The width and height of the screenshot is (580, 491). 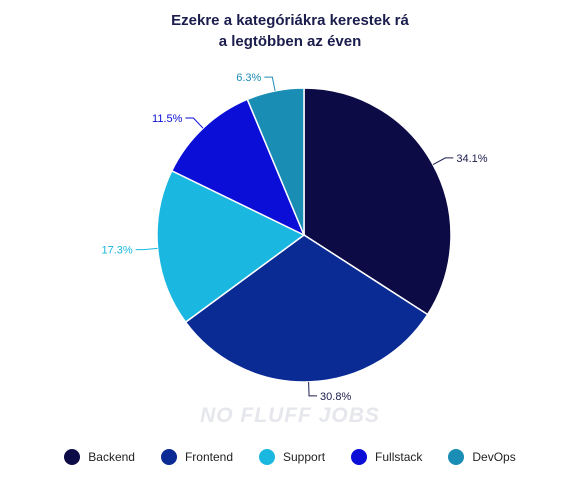 I want to click on leader-line-support, so click(x=146, y=249).